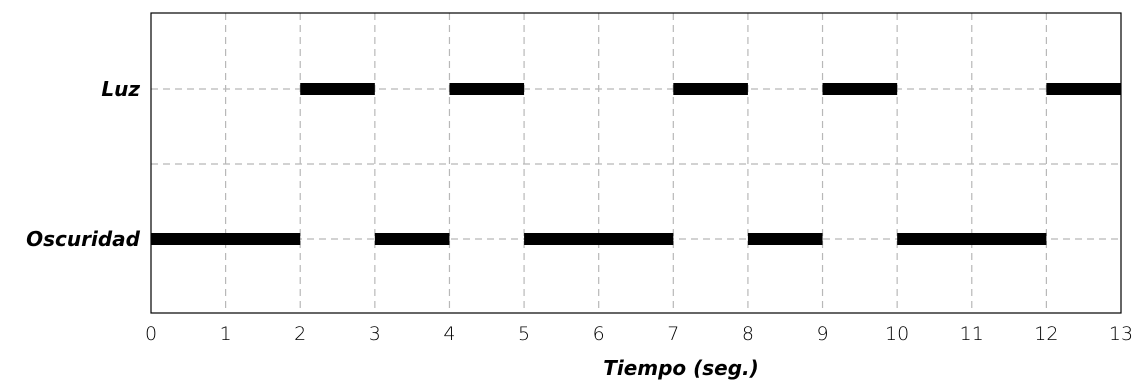  What do you see at coordinates (639, 334) in the screenshot?
I see `x-tick-labels: 0 1 2 3 4 5 6 7 8 9 10 11 12 13` at bounding box center [639, 334].